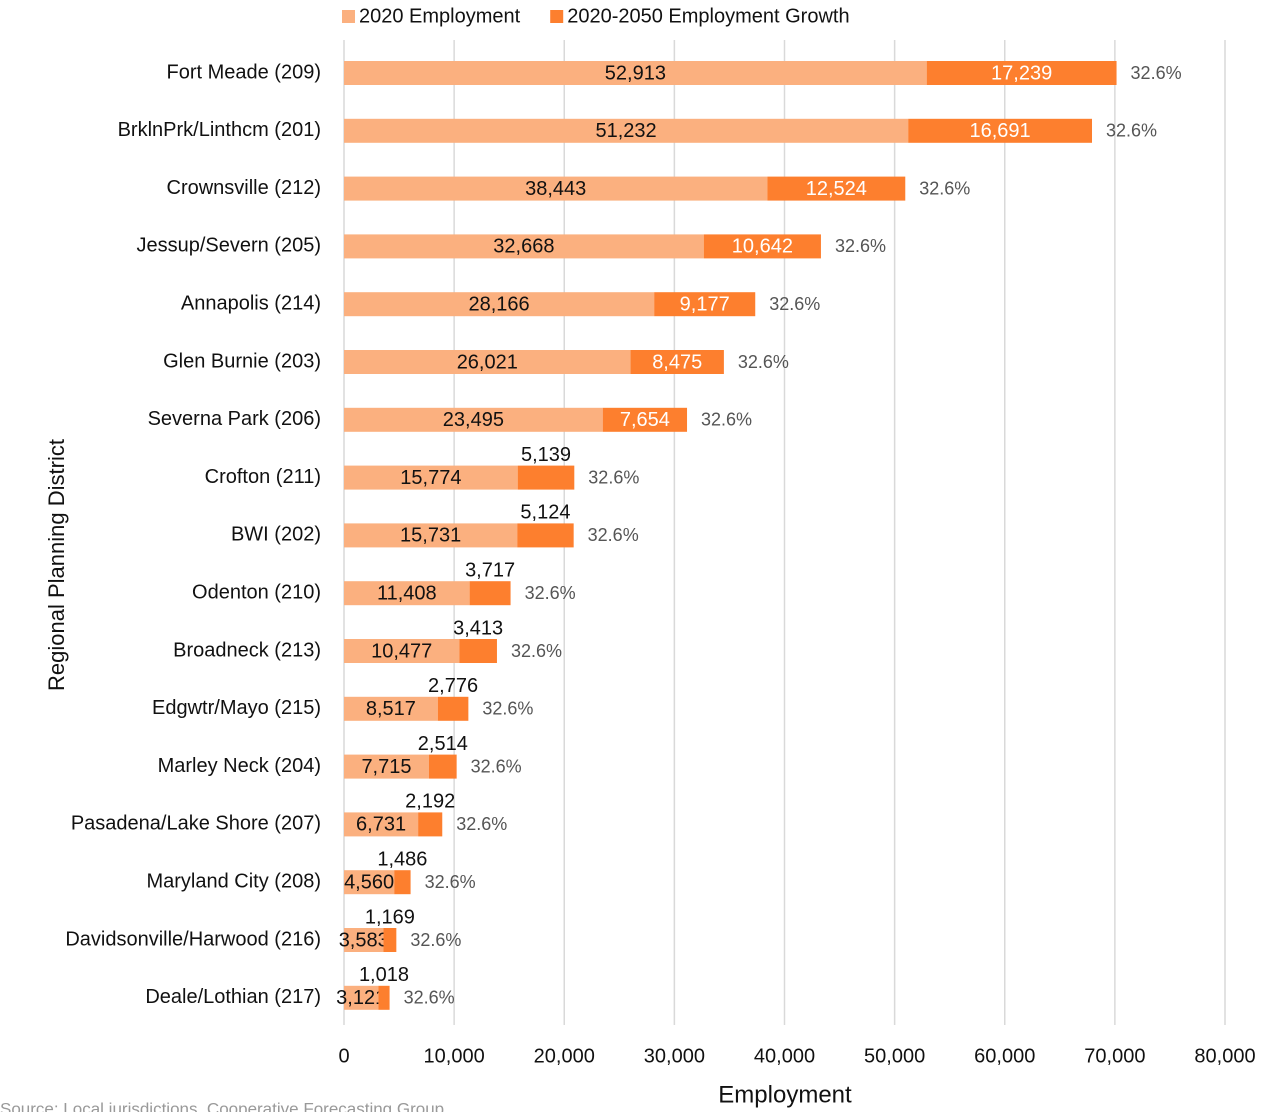 This screenshot has width=1266, height=1112. I want to click on y-tick-label: Odenton (210), so click(256, 592).